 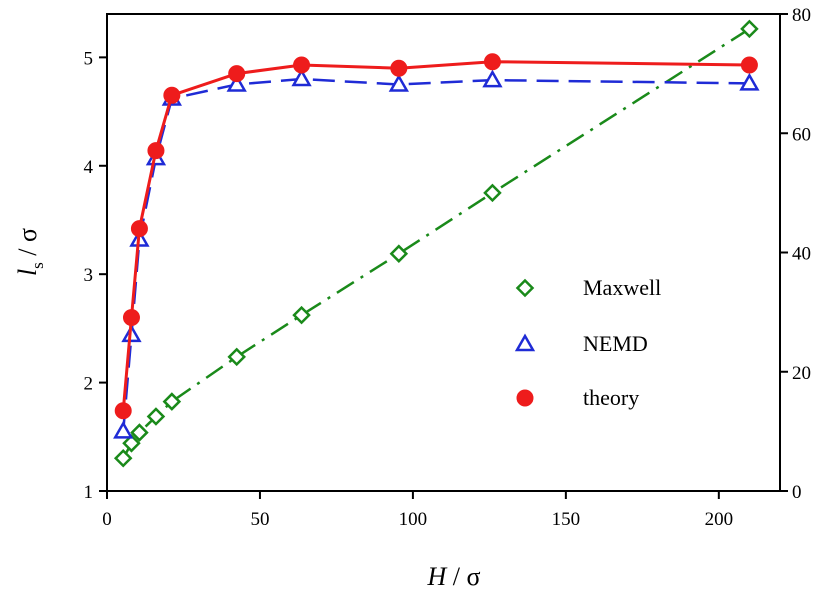 What do you see at coordinates (89, 384) in the screenshot?
I see `y-tick-label: 2` at bounding box center [89, 384].